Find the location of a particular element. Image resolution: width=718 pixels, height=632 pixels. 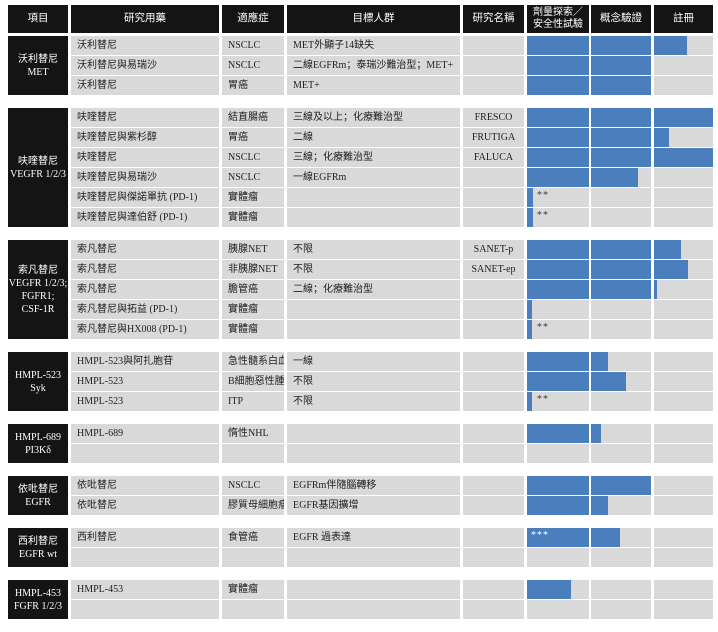

table-row: 索凡替尼與HX008 (PD-1) 實體瘤 ** is located at coordinates (392, 329).